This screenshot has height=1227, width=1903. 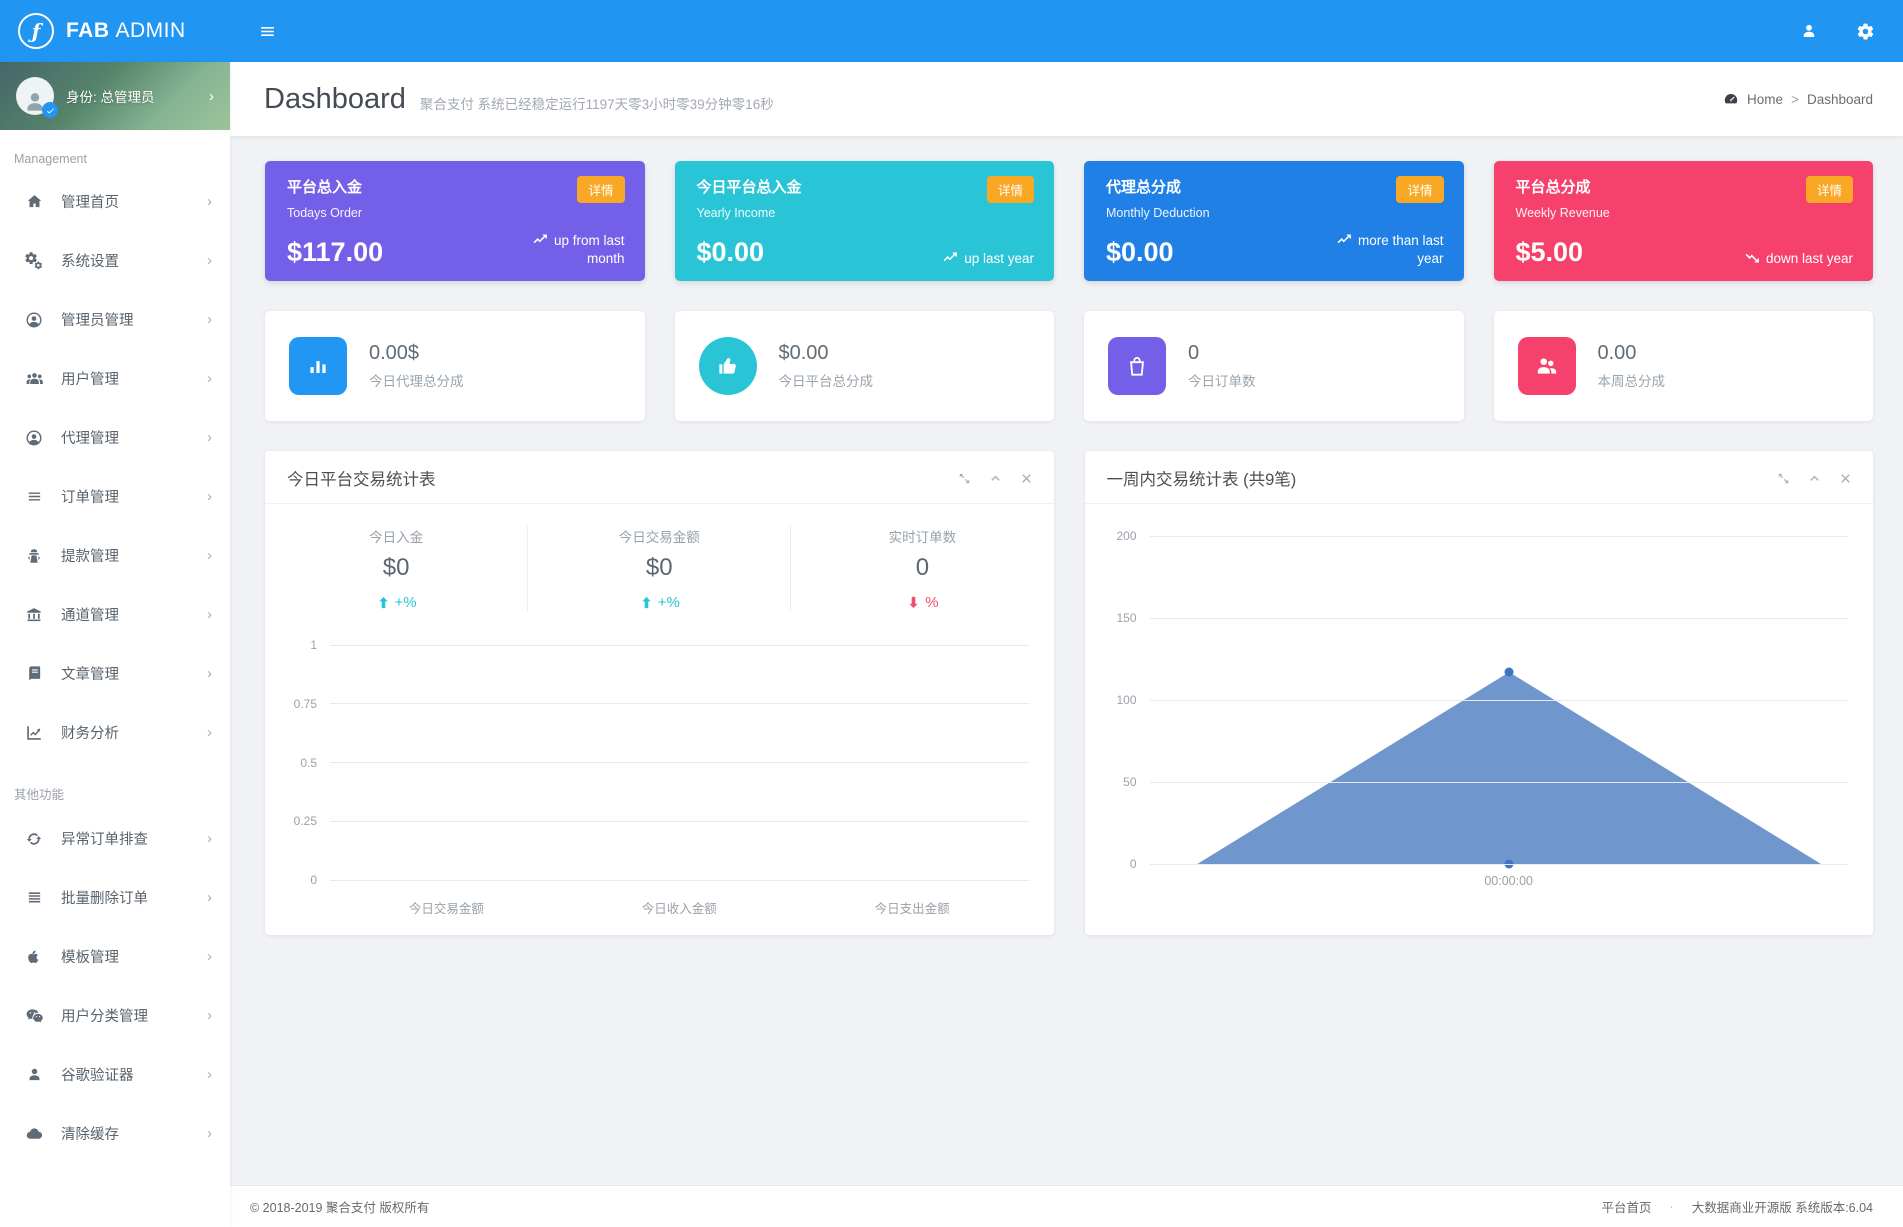 What do you see at coordinates (1731, 99) in the screenshot?
I see `gauge-icon` at bounding box center [1731, 99].